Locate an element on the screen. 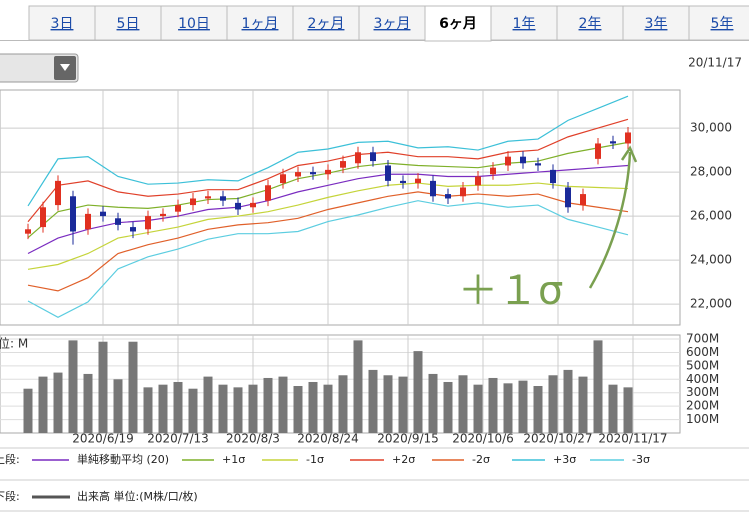 Image resolution: width=749 pixels, height=519 pixels. dropdown is located at coordinates (39, 68).